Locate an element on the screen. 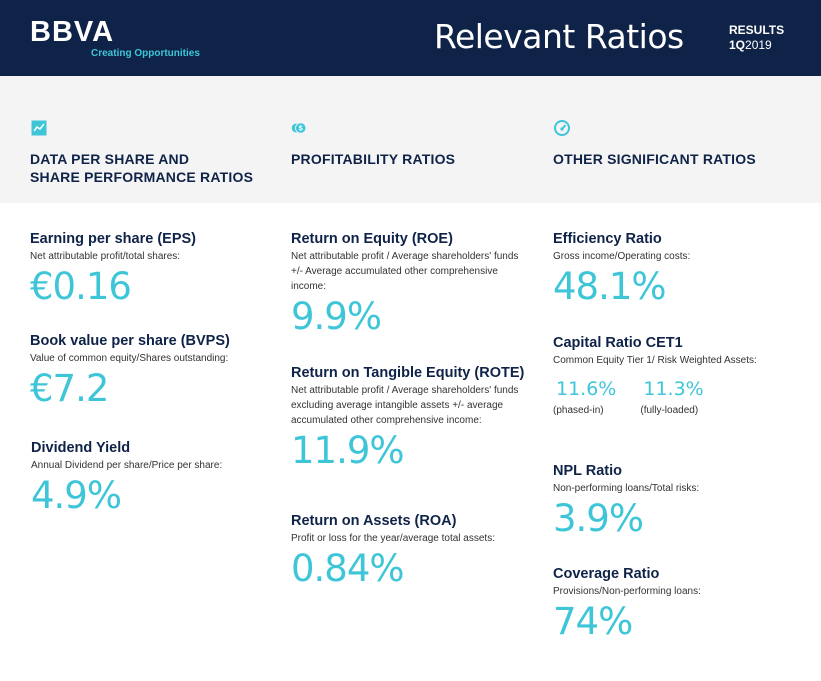 The height and width of the screenshot is (681, 821). gauge-icon is located at coordinates (562, 128).